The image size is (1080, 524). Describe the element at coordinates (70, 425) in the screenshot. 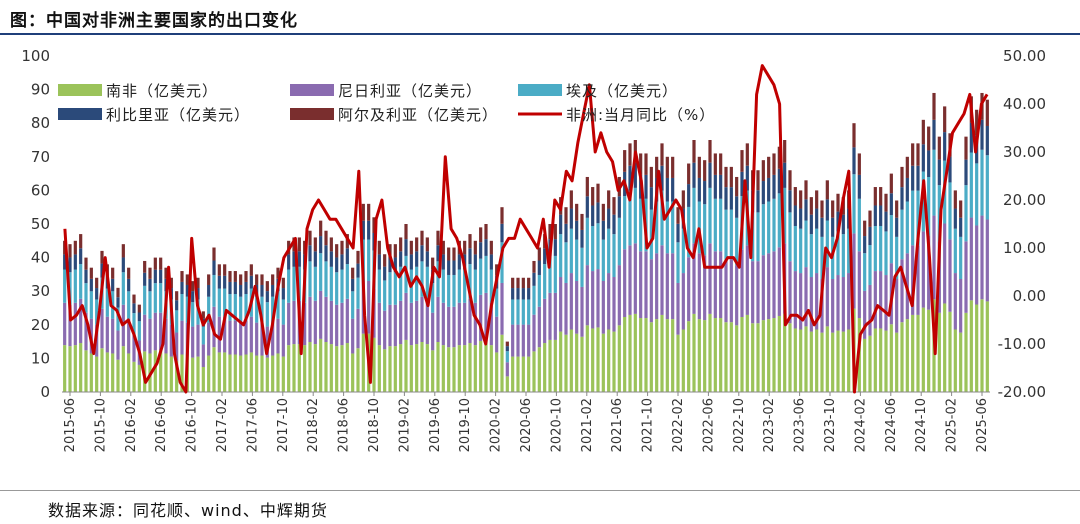

I see `x-tick-label: 2015-06` at that location.